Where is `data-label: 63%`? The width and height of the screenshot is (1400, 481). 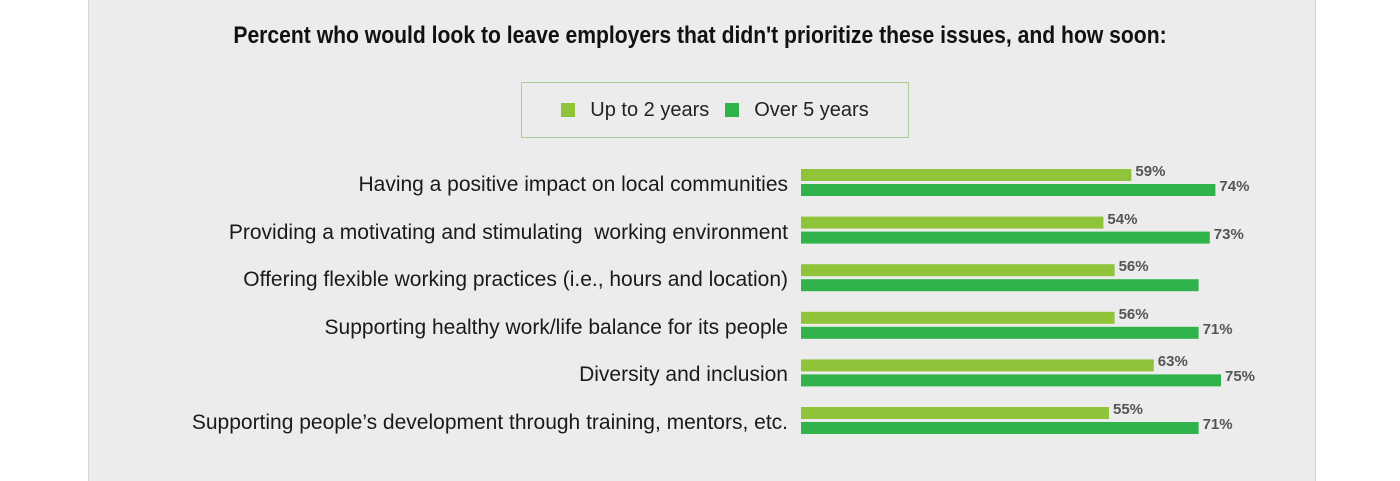 data-label: 63% is located at coordinates (1172, 362).